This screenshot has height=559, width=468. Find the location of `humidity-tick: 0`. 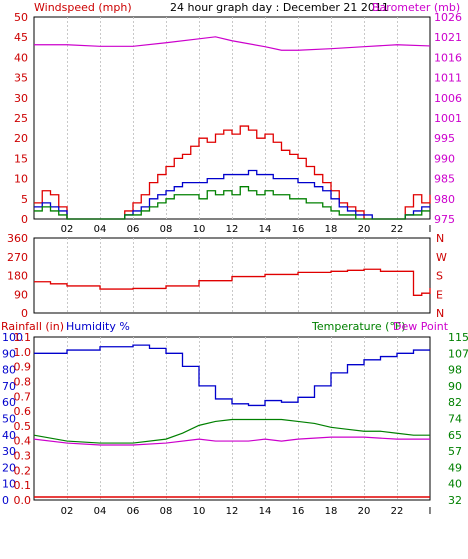

humidity-tick: 0 is located at coordinates (5, 500).